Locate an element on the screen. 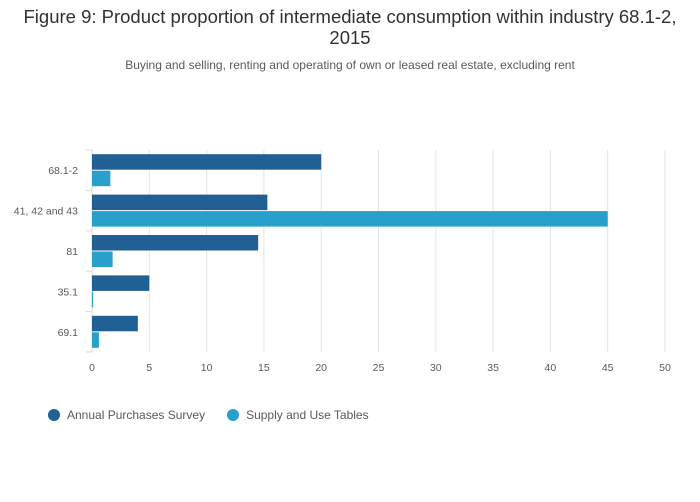  y-tick-labels: 68.1-2 41, 42 and 43 81 35.1 69.1 is located at coordinates (46, 252).